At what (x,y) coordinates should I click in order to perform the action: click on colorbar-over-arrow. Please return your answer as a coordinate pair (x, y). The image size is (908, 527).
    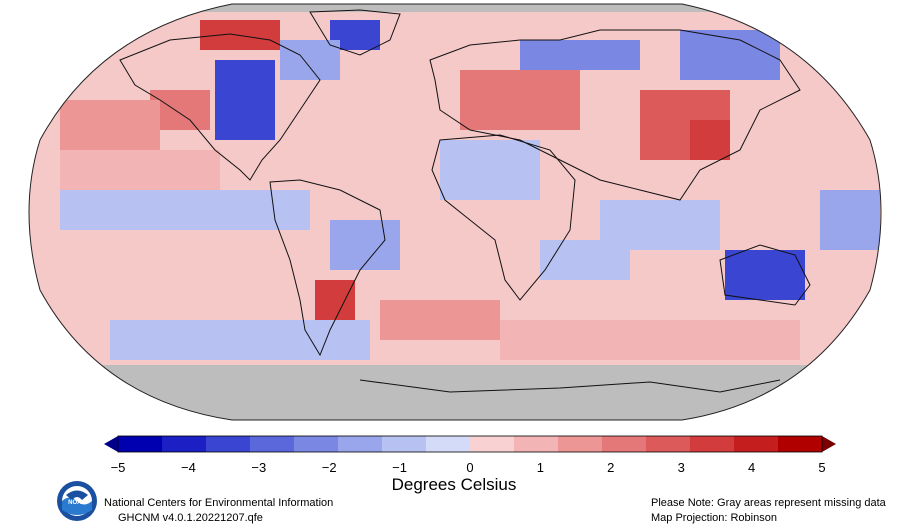
    Looking at the image, I should click on (829, 444).